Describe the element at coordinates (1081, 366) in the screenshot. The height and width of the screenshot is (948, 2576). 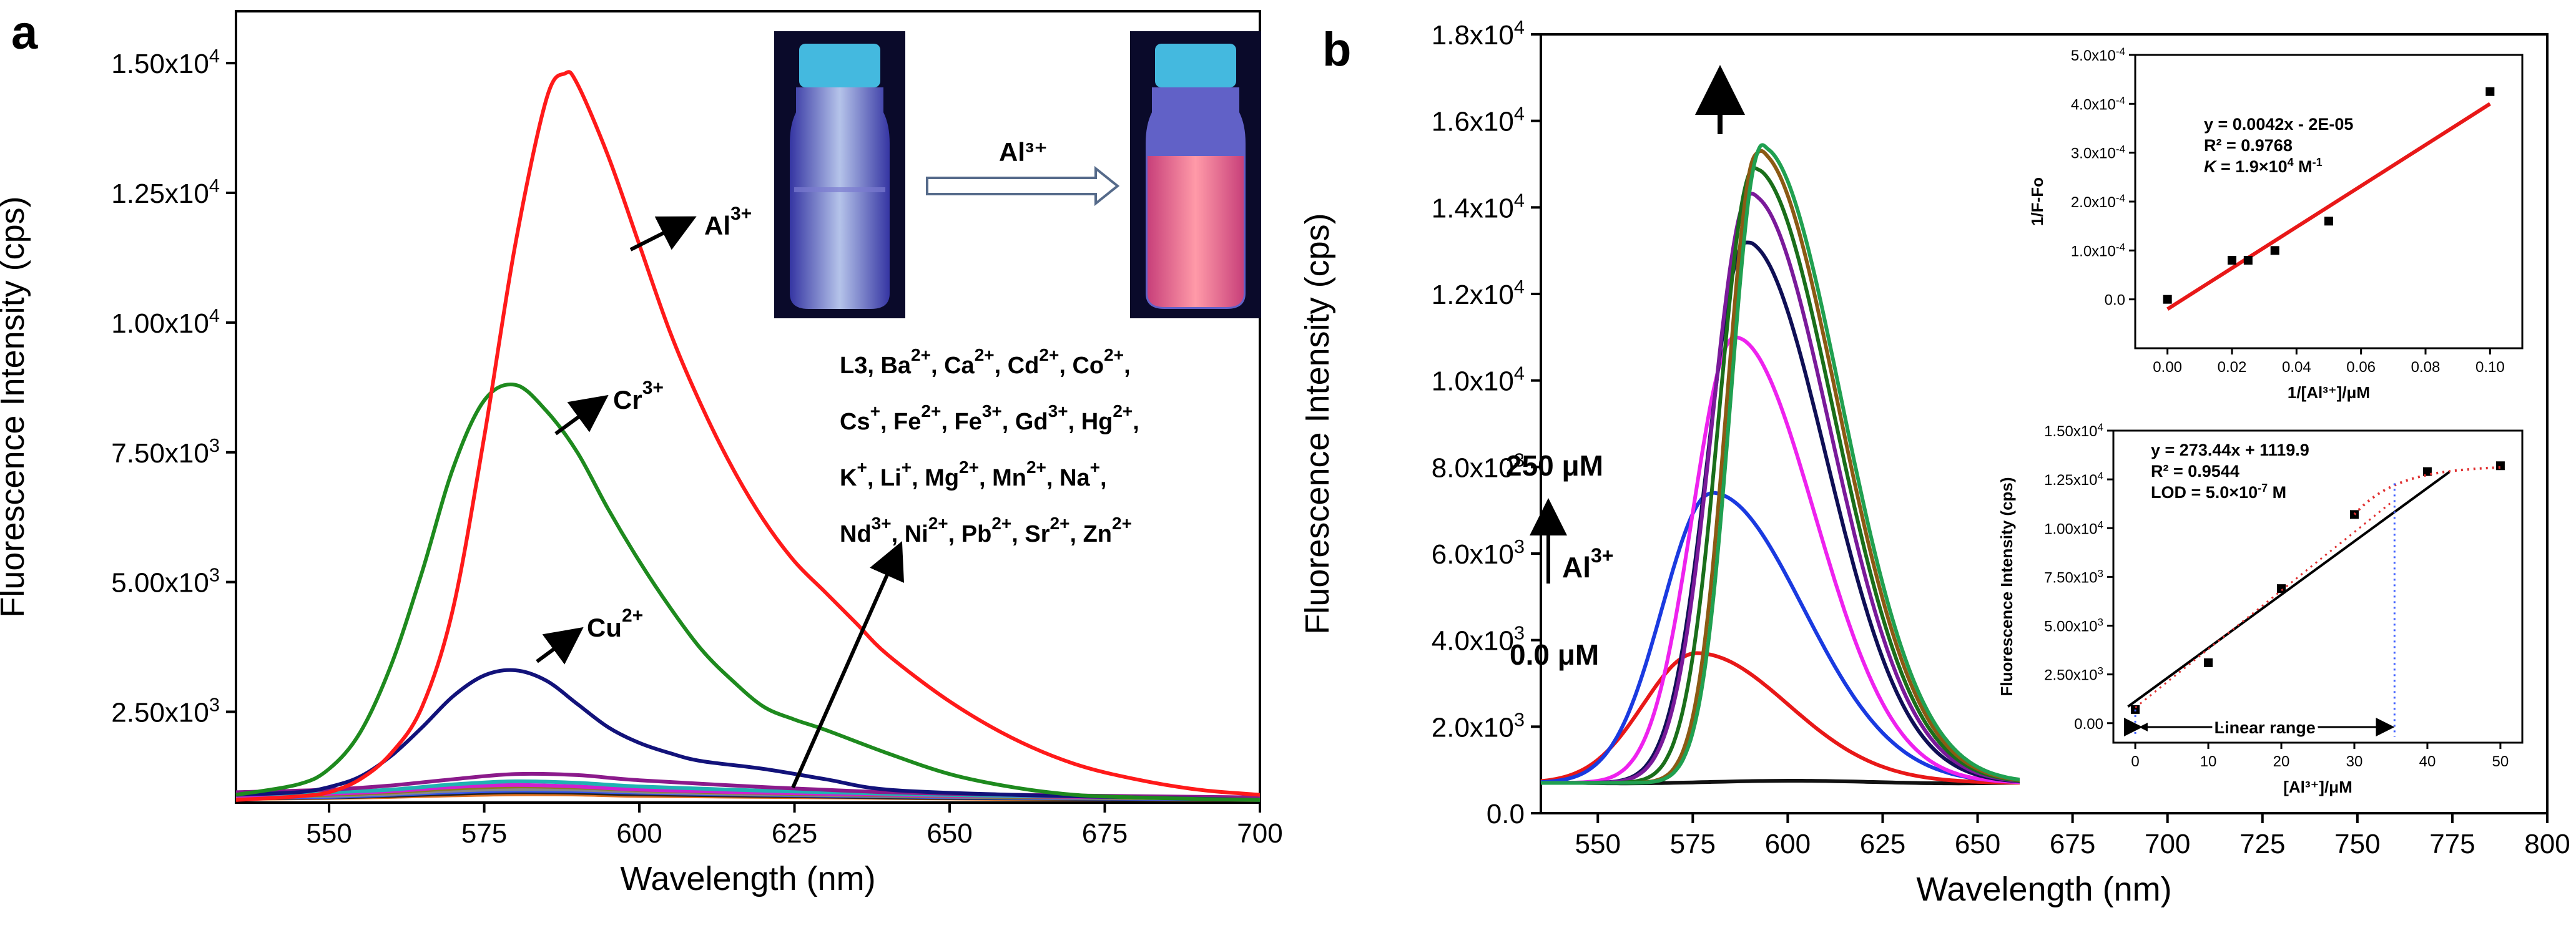
I see `ion-name: , Co` at that location.